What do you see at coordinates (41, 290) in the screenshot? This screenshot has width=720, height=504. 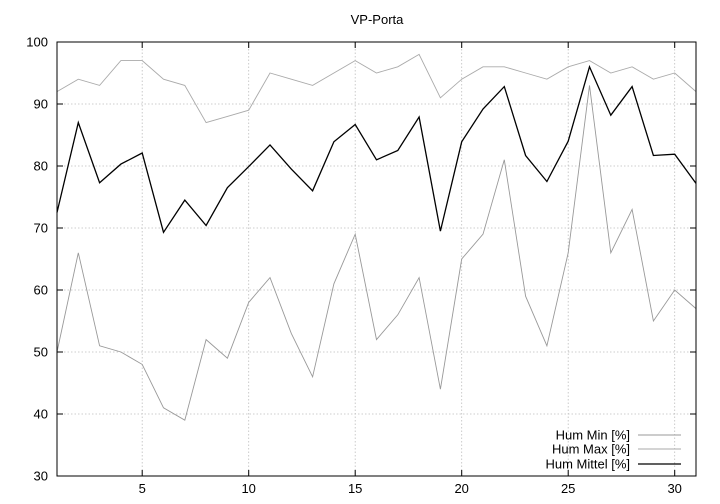 I see `y-tick-label: 60` at bounding box center [41, 290].